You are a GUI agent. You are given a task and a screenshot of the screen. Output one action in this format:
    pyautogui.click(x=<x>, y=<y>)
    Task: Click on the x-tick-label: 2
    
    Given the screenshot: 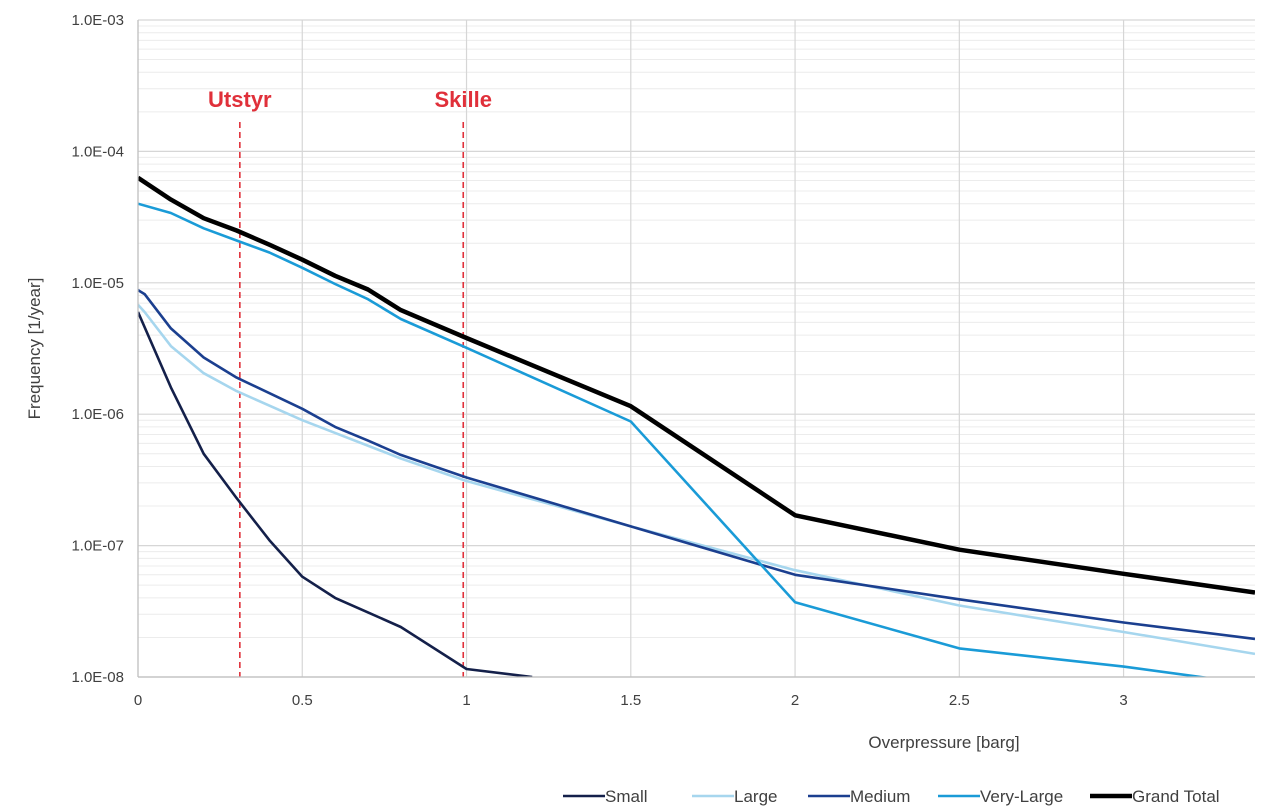 What is the action you would take?
    pyautogui.click(x=795, y=700)
    